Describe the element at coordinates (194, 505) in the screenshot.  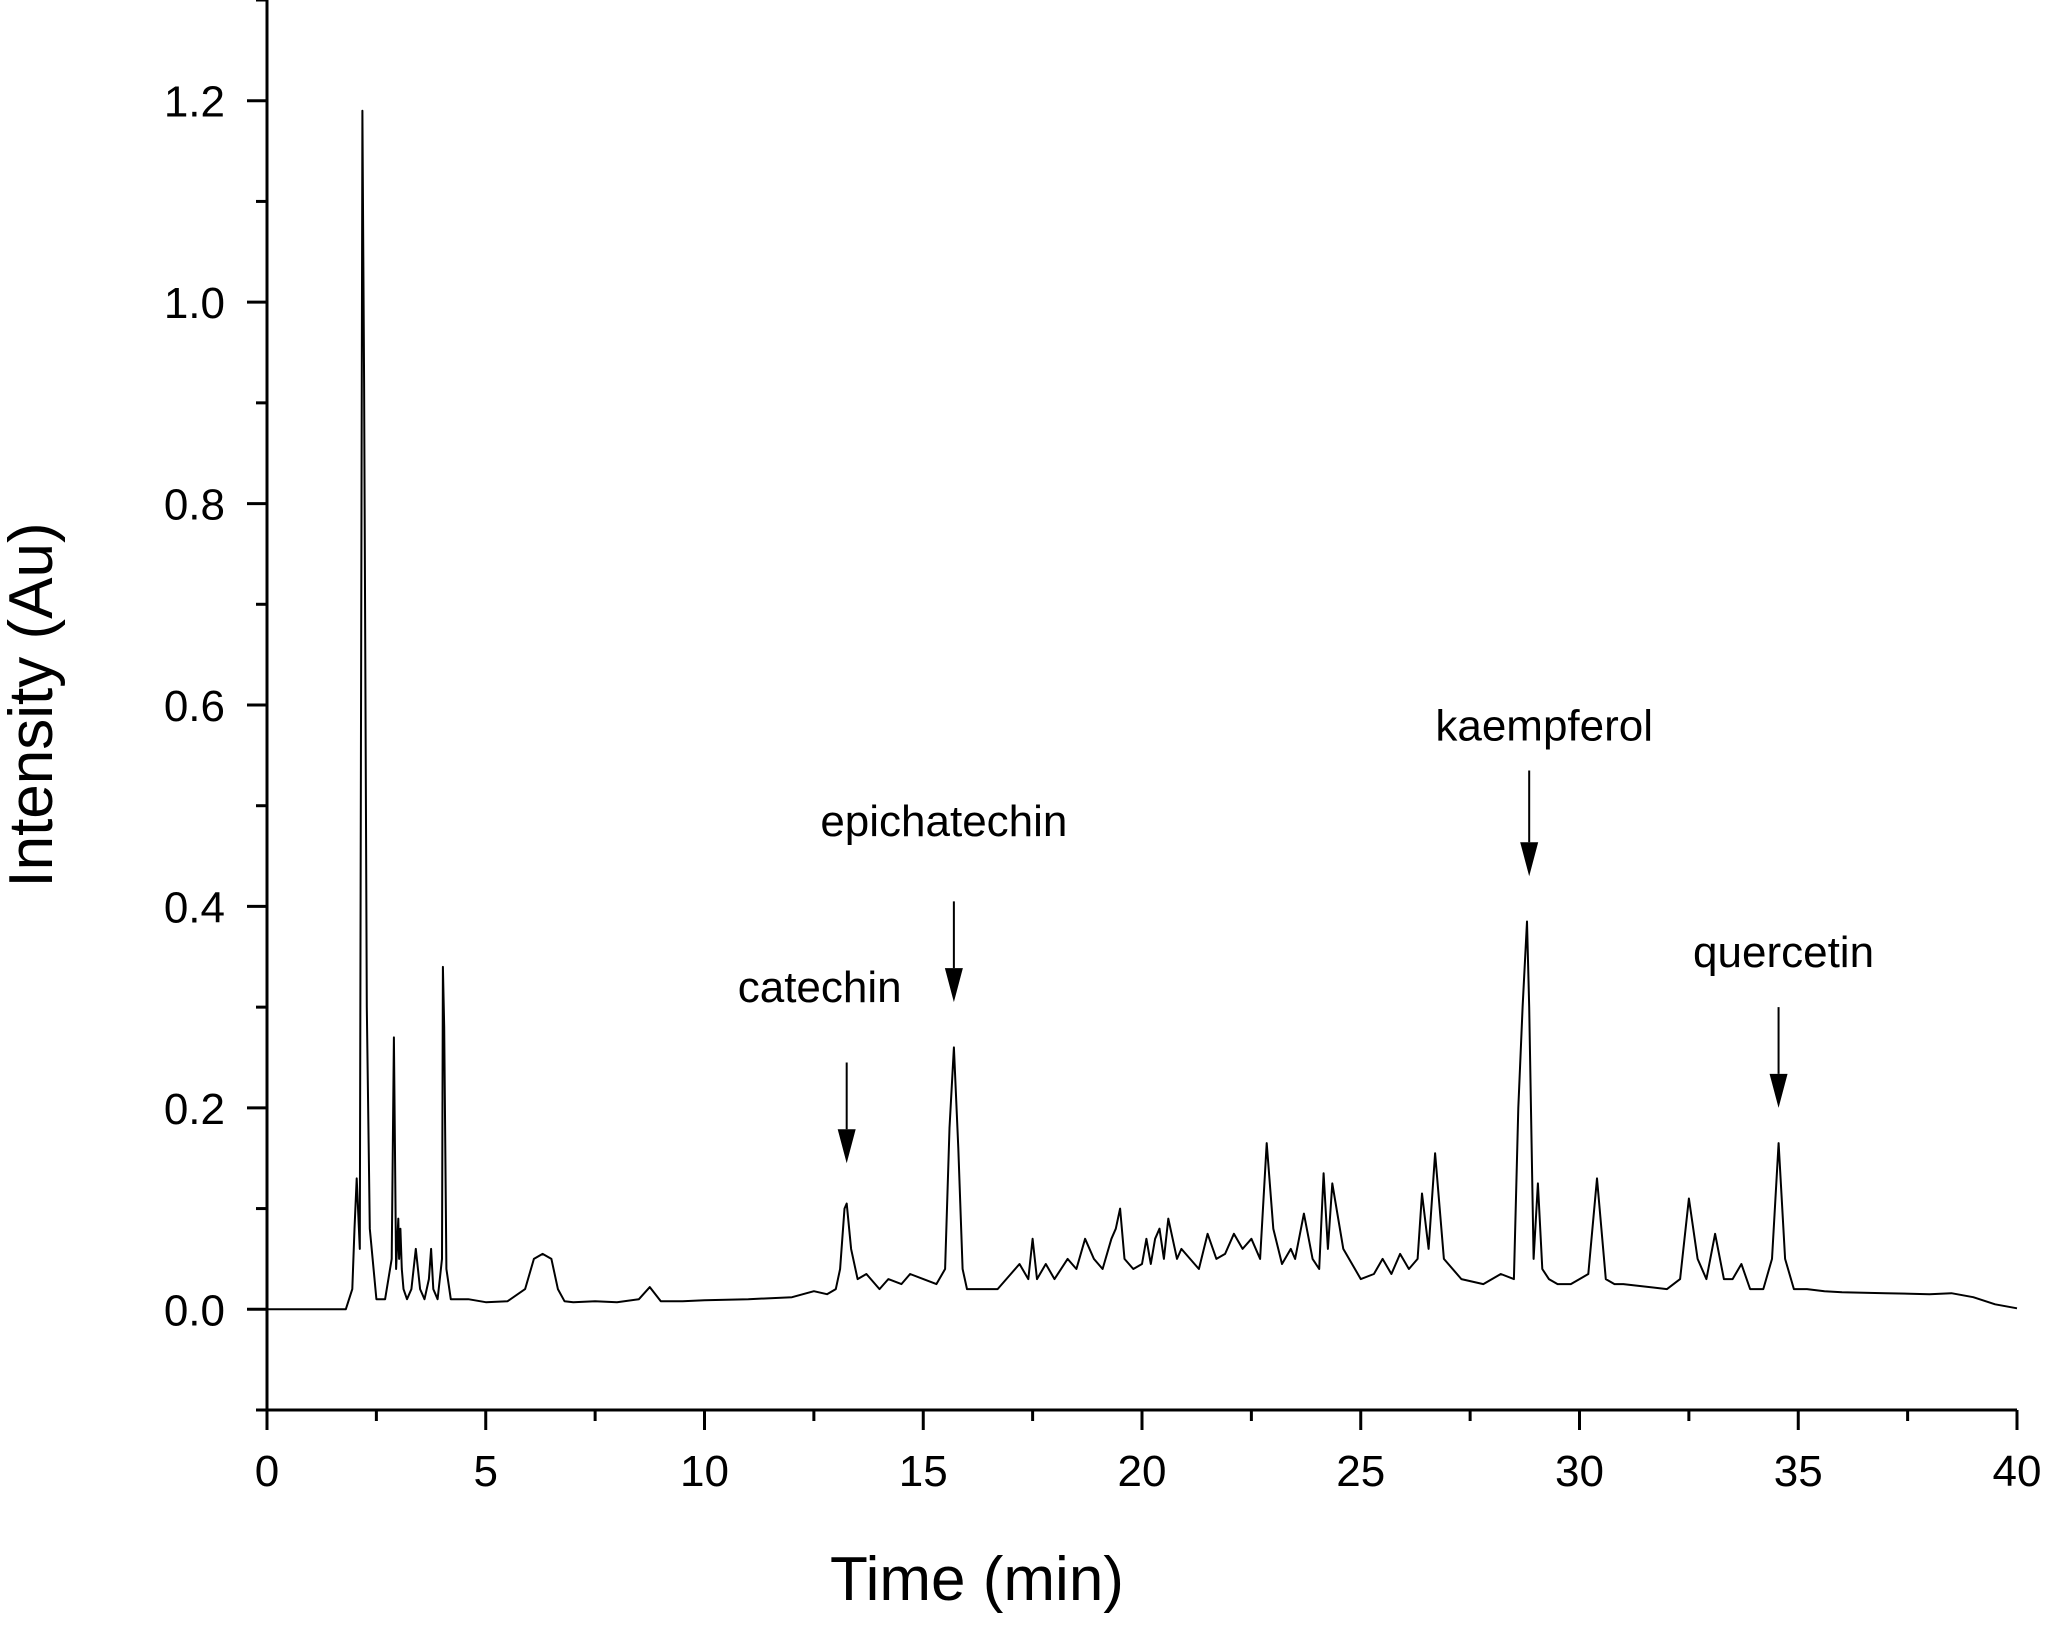
I see `y-tick-label: 0.8` at that location.